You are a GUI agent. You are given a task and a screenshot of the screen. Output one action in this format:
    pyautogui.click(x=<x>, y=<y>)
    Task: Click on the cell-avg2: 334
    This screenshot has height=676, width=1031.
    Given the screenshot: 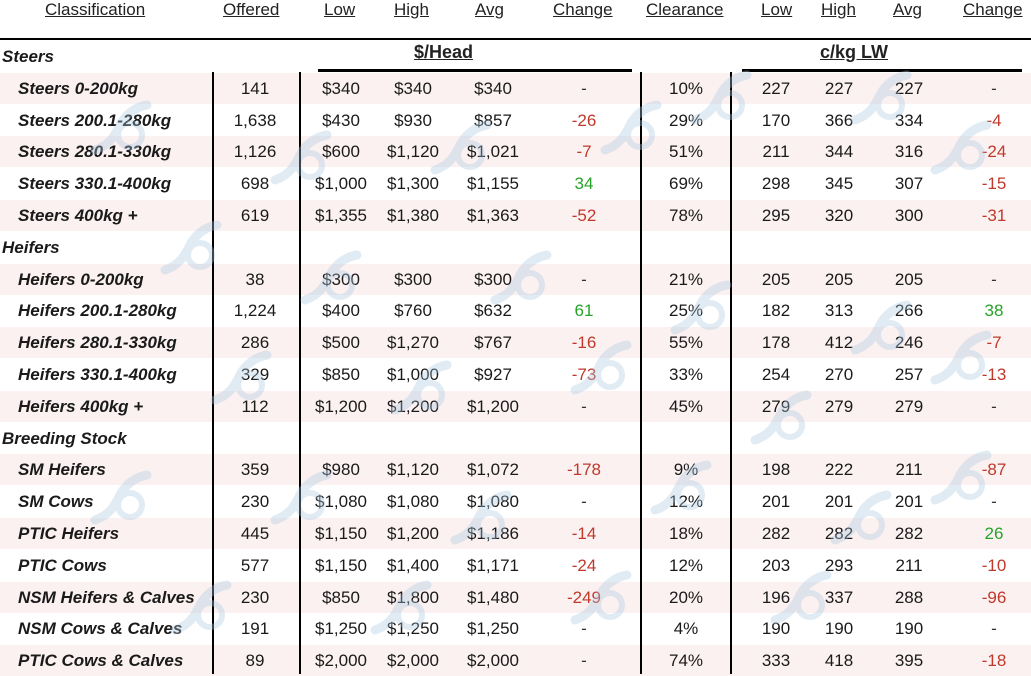 What is the action you would take?
    pyautogui.click(x=909, y=120)
    